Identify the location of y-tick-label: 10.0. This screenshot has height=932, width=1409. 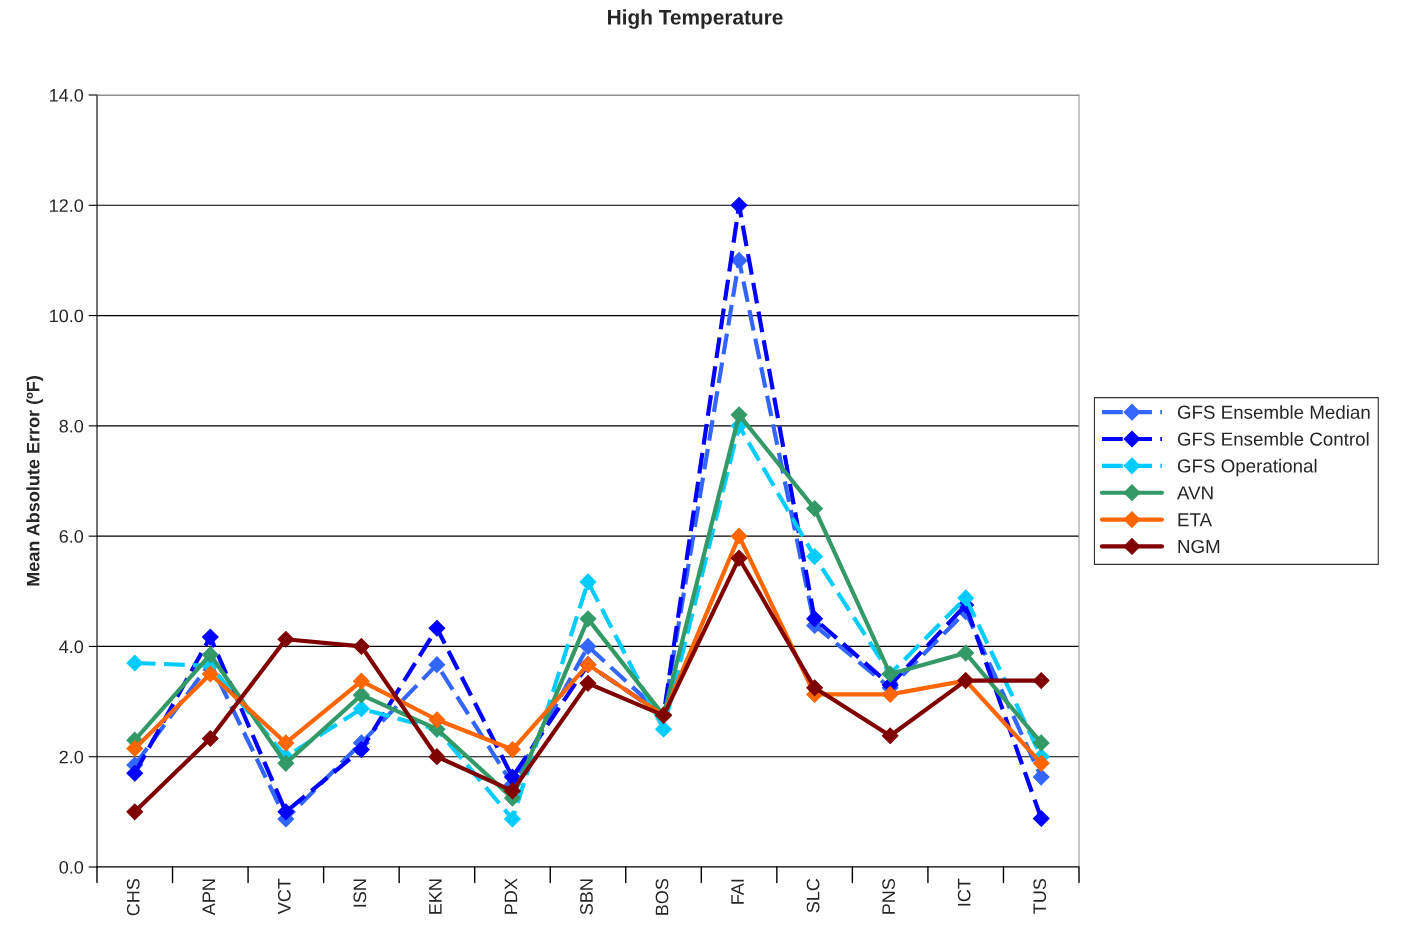
(67, 316).